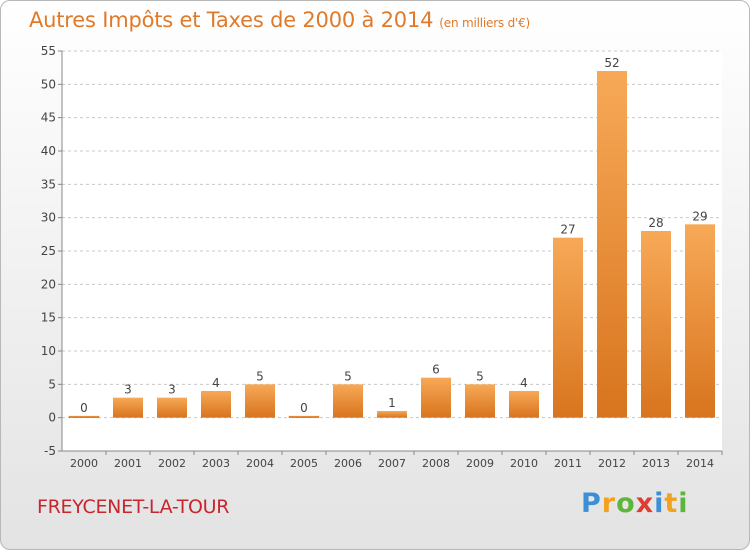 This screenshot has height=550, width=750. What do you see at coordinates (700, 321) in the screenshot?
I see `bar-2014` at bounding box center [700, 321].